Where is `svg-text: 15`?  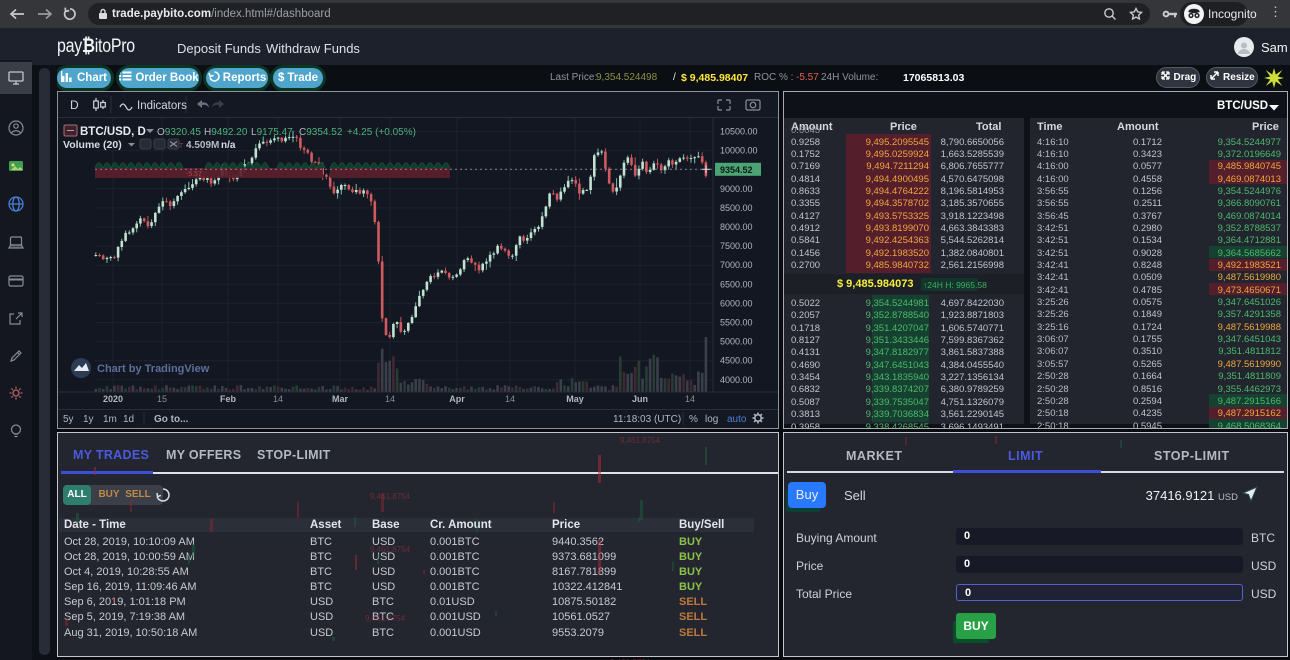 svg-text: 15 is located at coordinates (162, 399).